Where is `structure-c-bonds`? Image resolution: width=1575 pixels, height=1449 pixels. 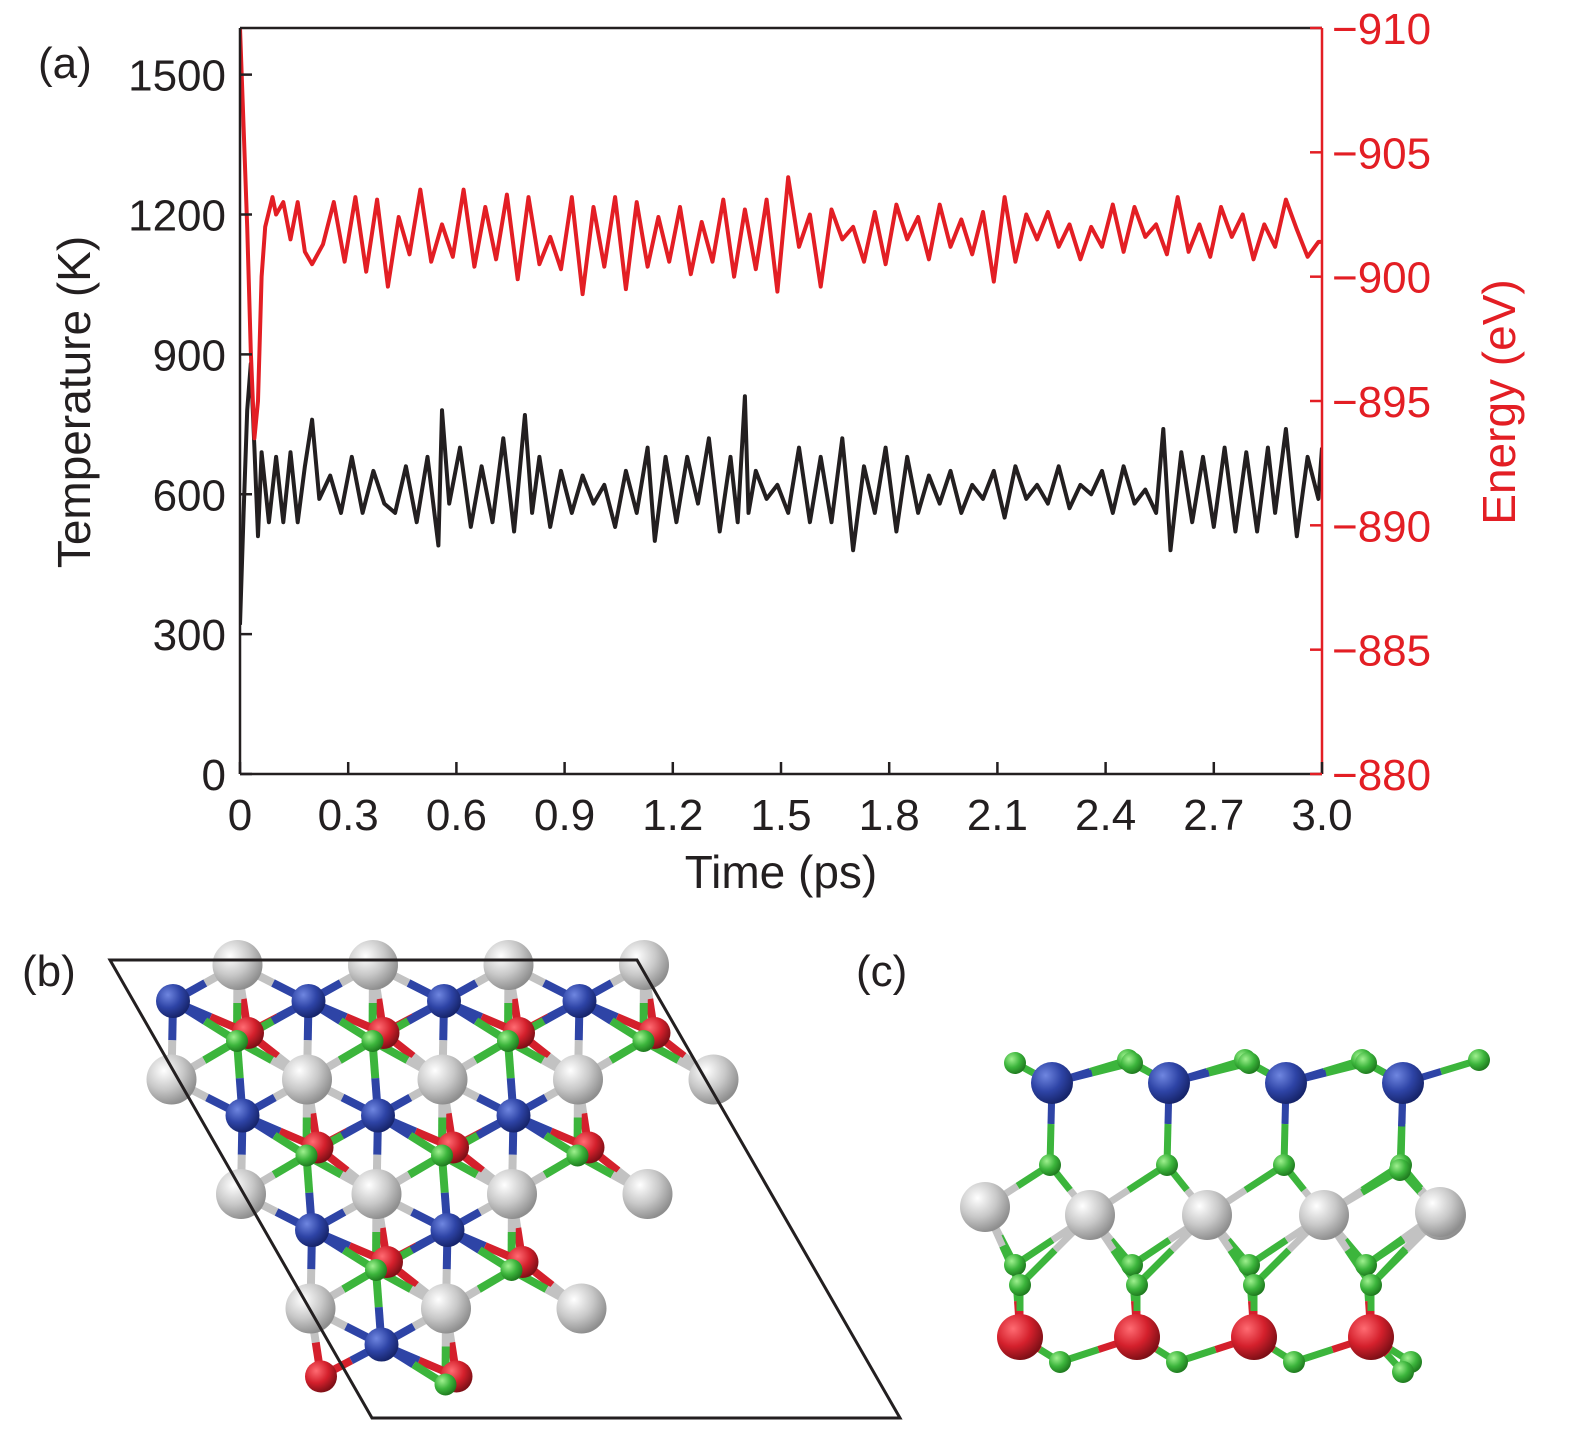
structure-c-bonds is located at coordinates (1231, 1215).